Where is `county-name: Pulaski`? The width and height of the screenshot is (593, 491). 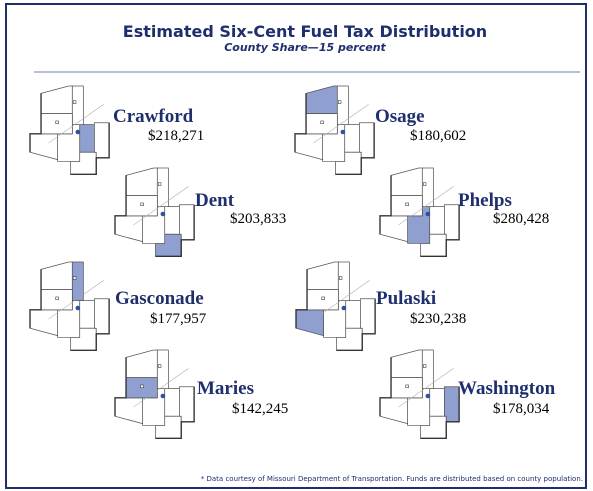 county-name: Pulaski is located at coordinates (406, 298).